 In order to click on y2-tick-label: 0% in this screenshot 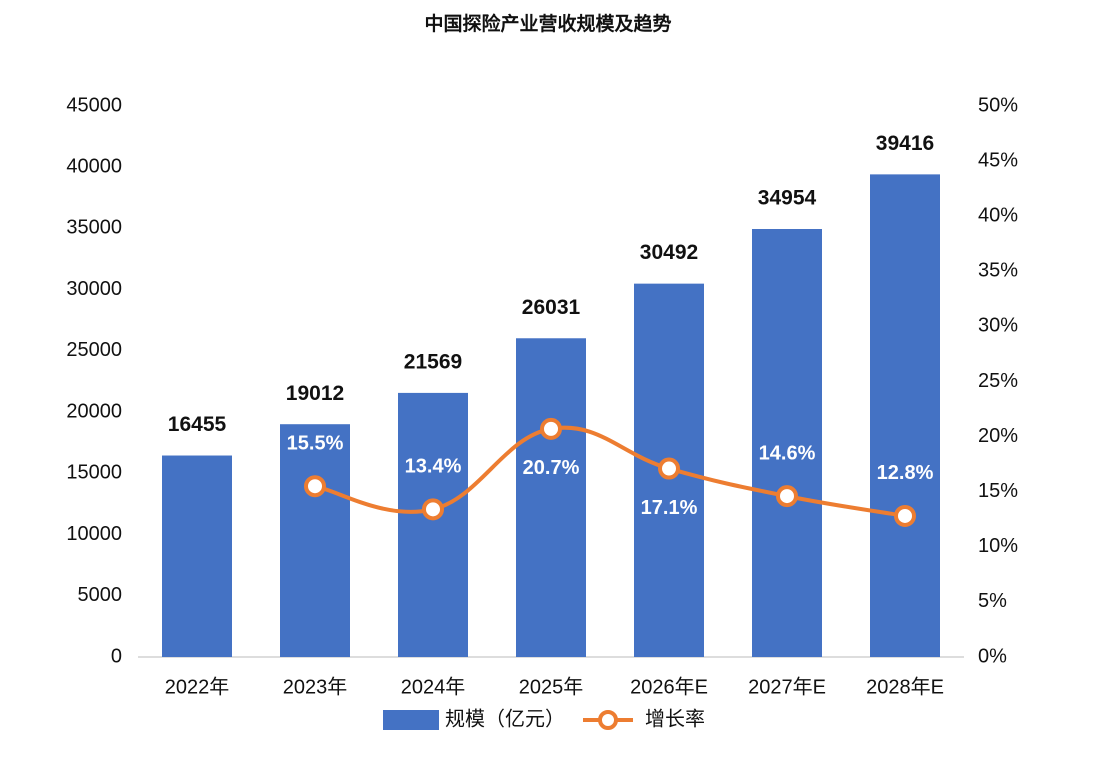, I will do `click(992, 656)`.